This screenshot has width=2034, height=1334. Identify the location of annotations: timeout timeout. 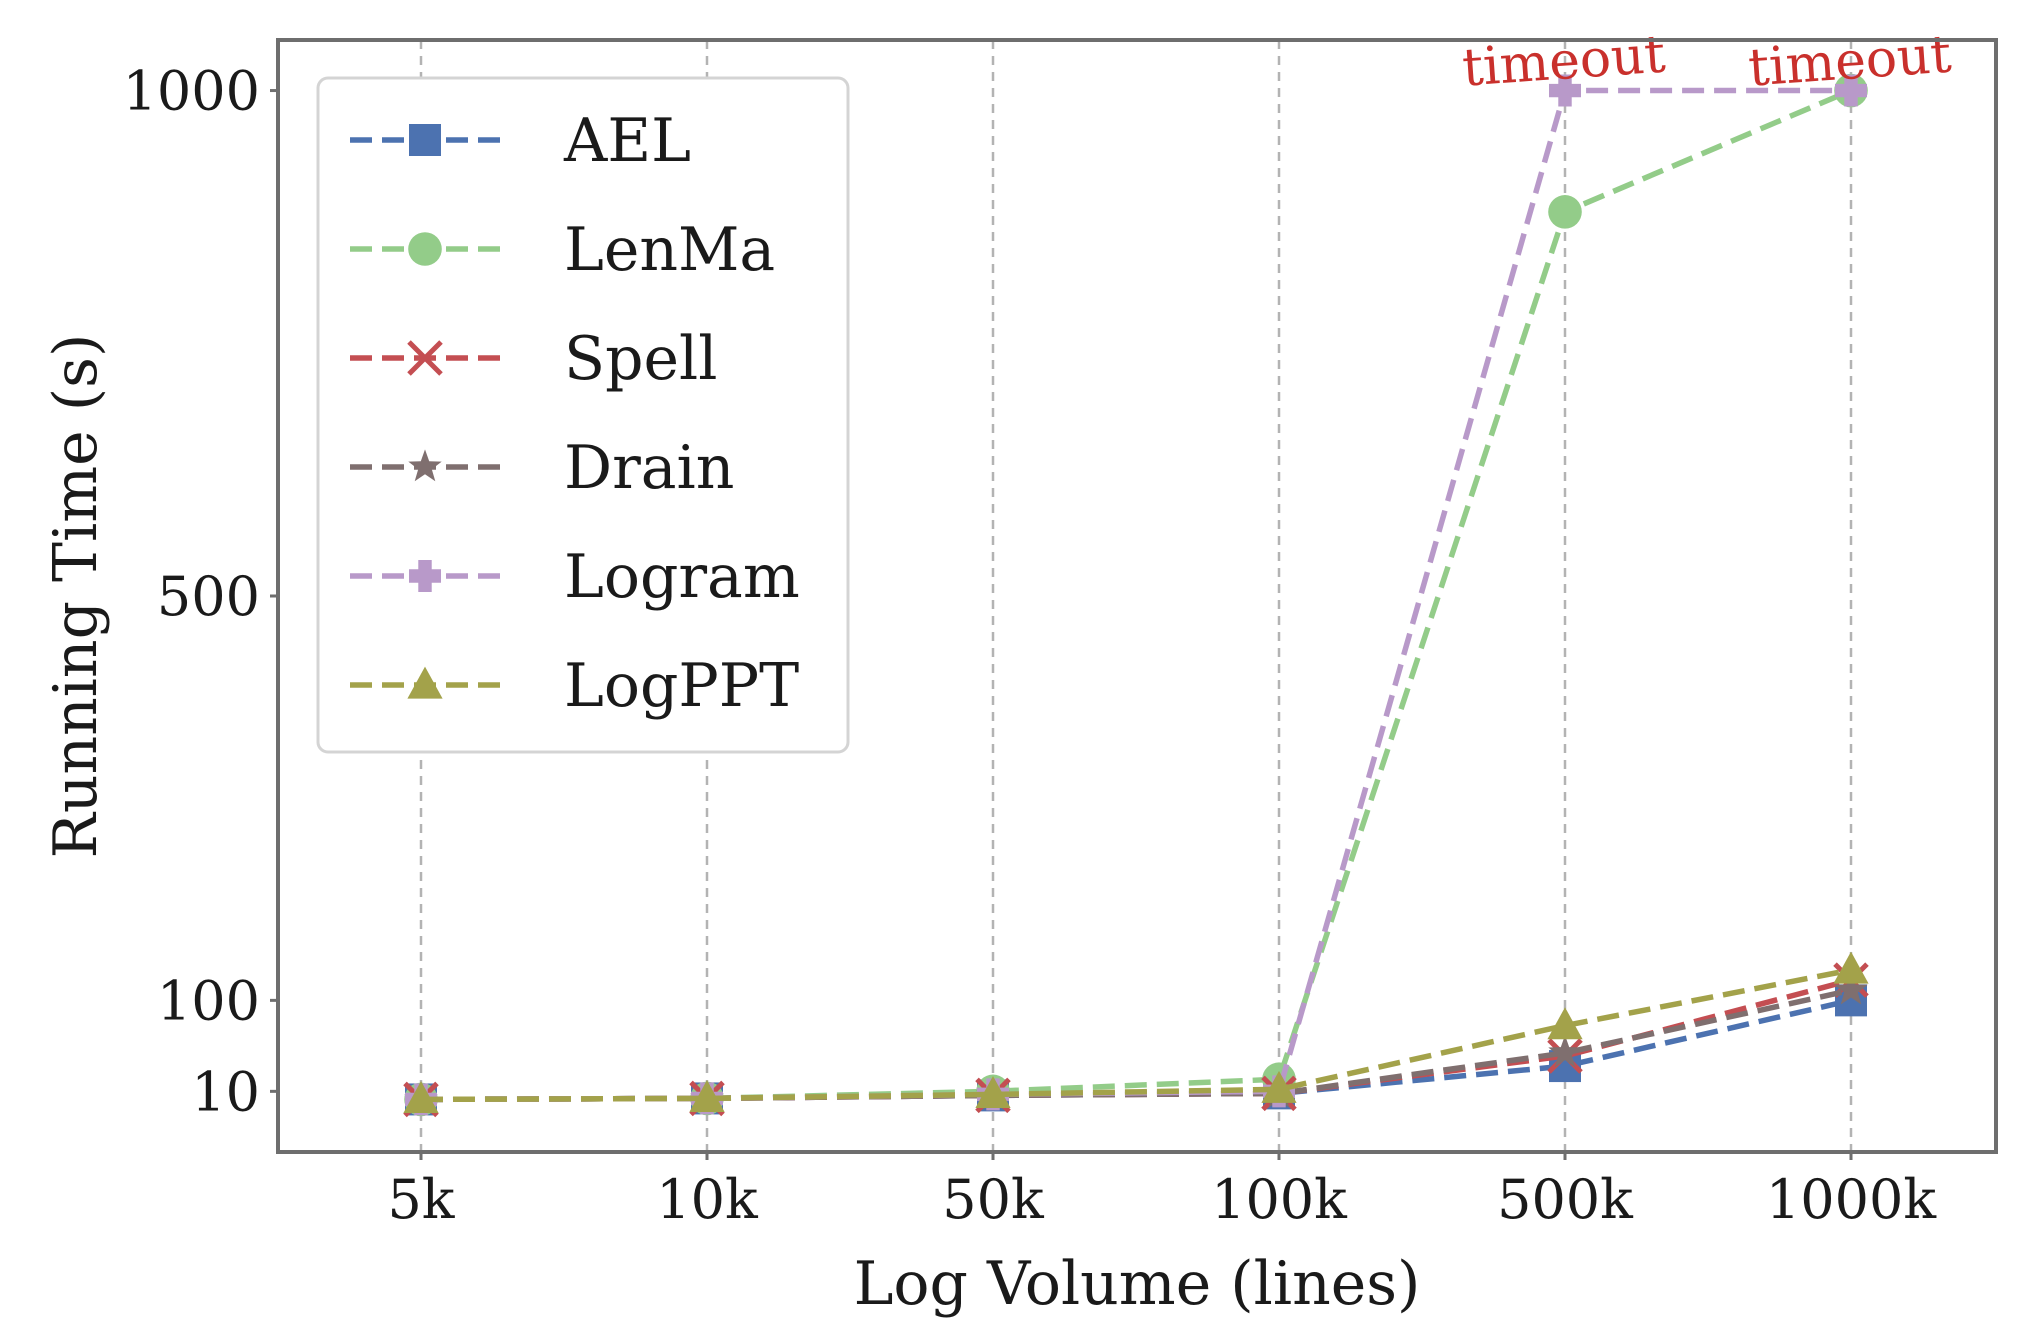
(1706, 62).